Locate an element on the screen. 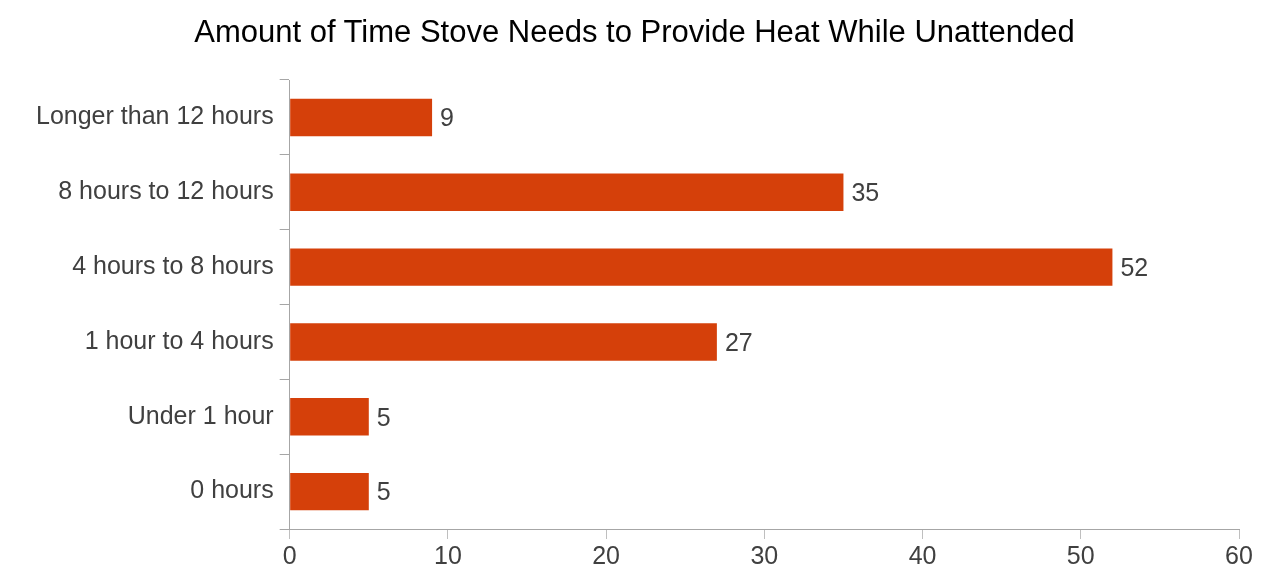 Image resolution: width=1269 pixels, height=579 pixels. x-tick-label: 50 is located at coordinates (1080, 554).